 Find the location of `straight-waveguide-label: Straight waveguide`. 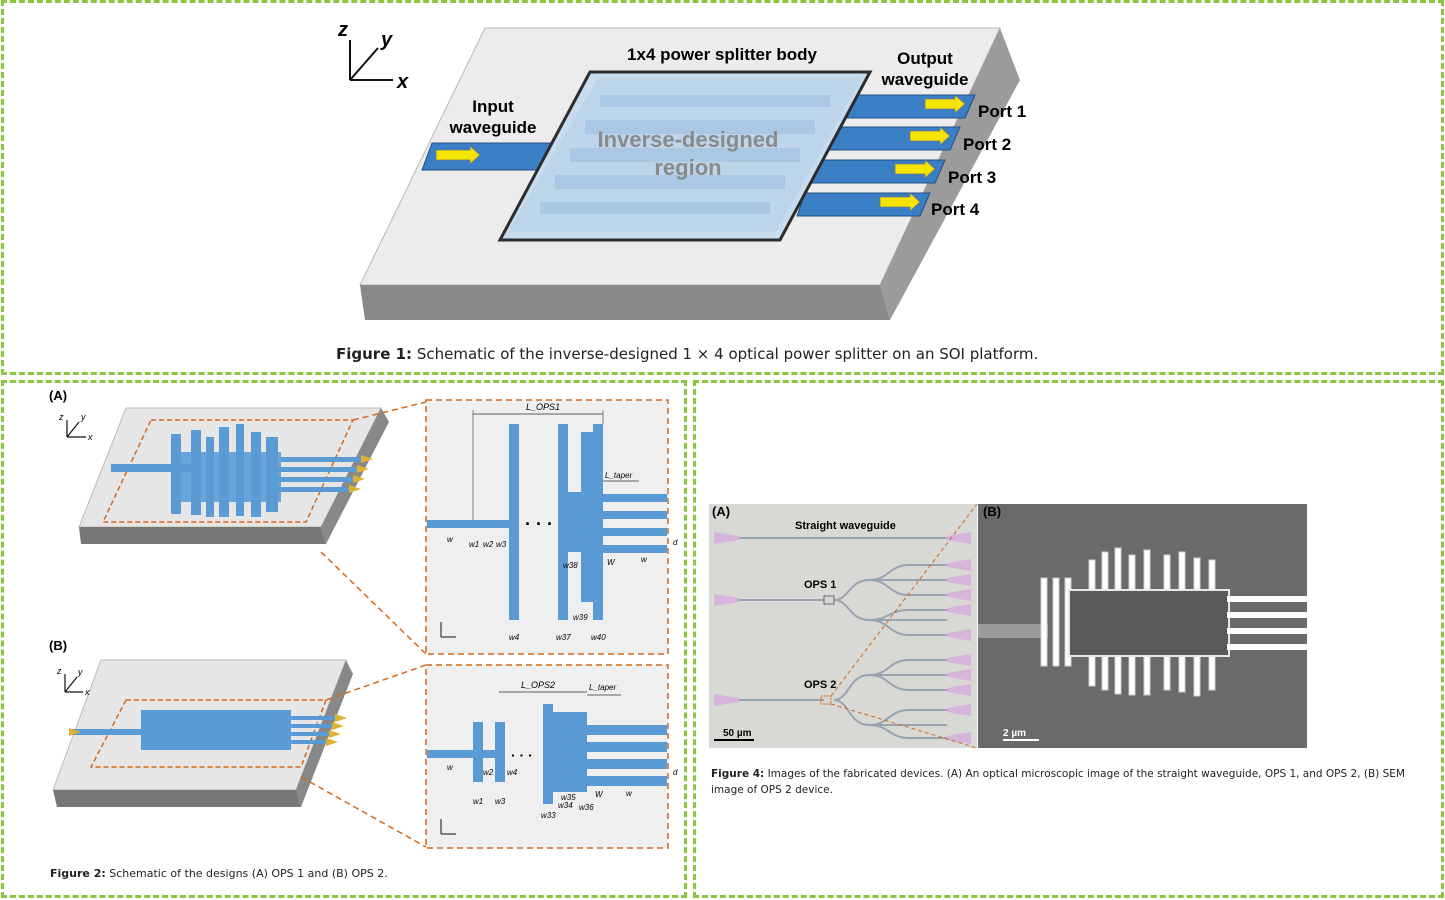

straight-waveguide-label: Straight waveguide is located at coordinates (845, 526).